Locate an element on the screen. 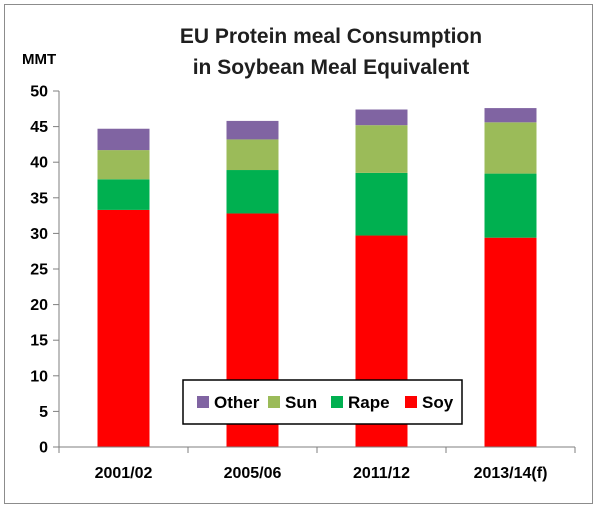 This screenshot has width=601, height=512. x-category-label: 2001/02 is located at coordinates (124, 473).